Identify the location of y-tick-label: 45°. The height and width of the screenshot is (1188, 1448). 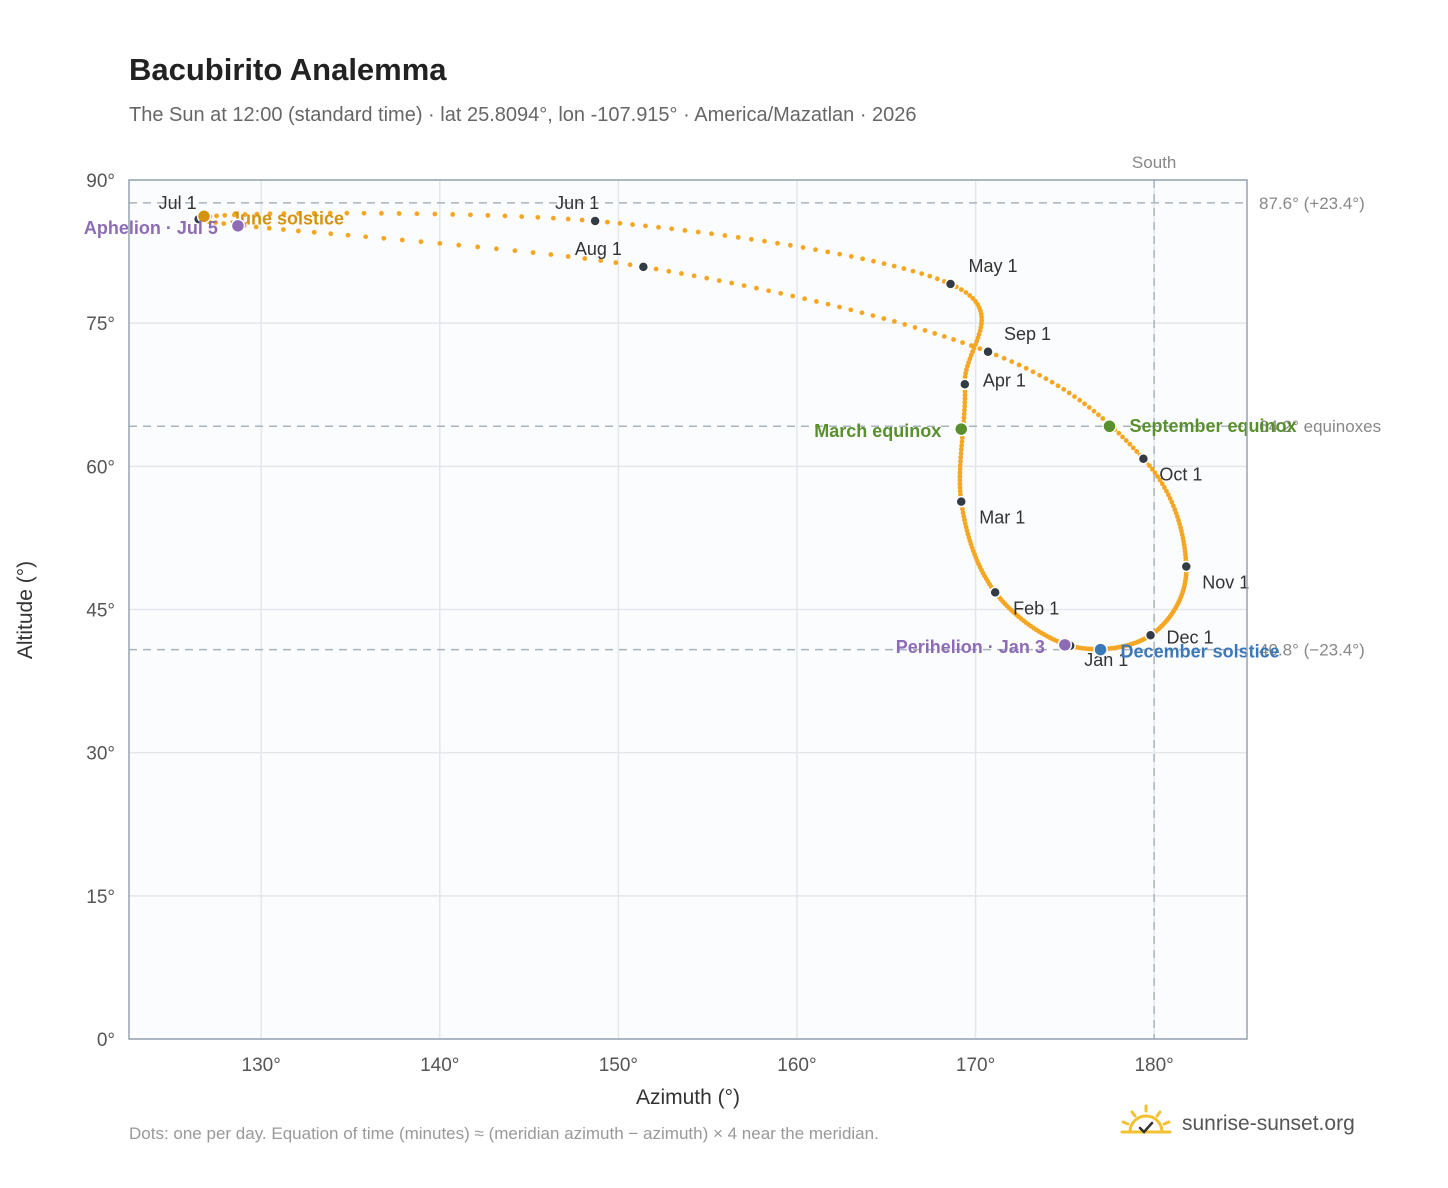
(100, 611).